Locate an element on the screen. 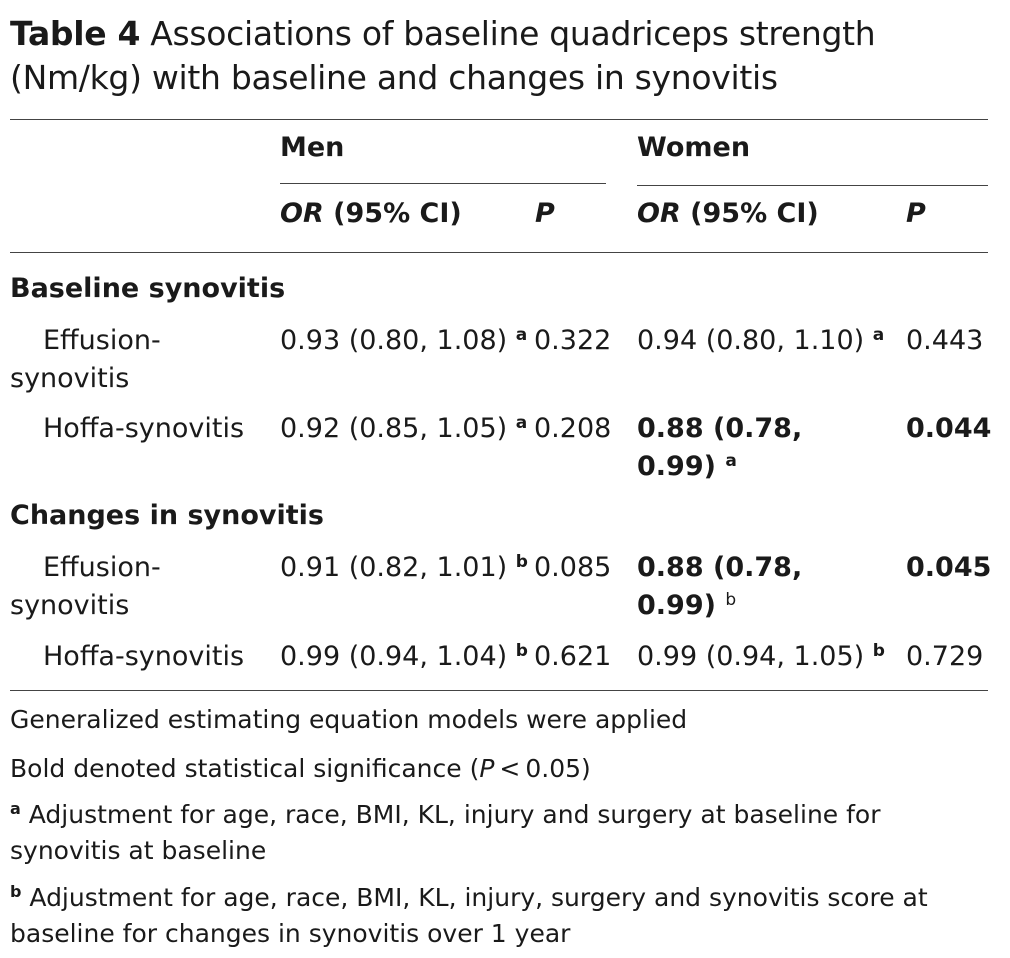 The width and height of the screenshot is (1010, 958). men-p-label: P is located at coordinates (545, 213).